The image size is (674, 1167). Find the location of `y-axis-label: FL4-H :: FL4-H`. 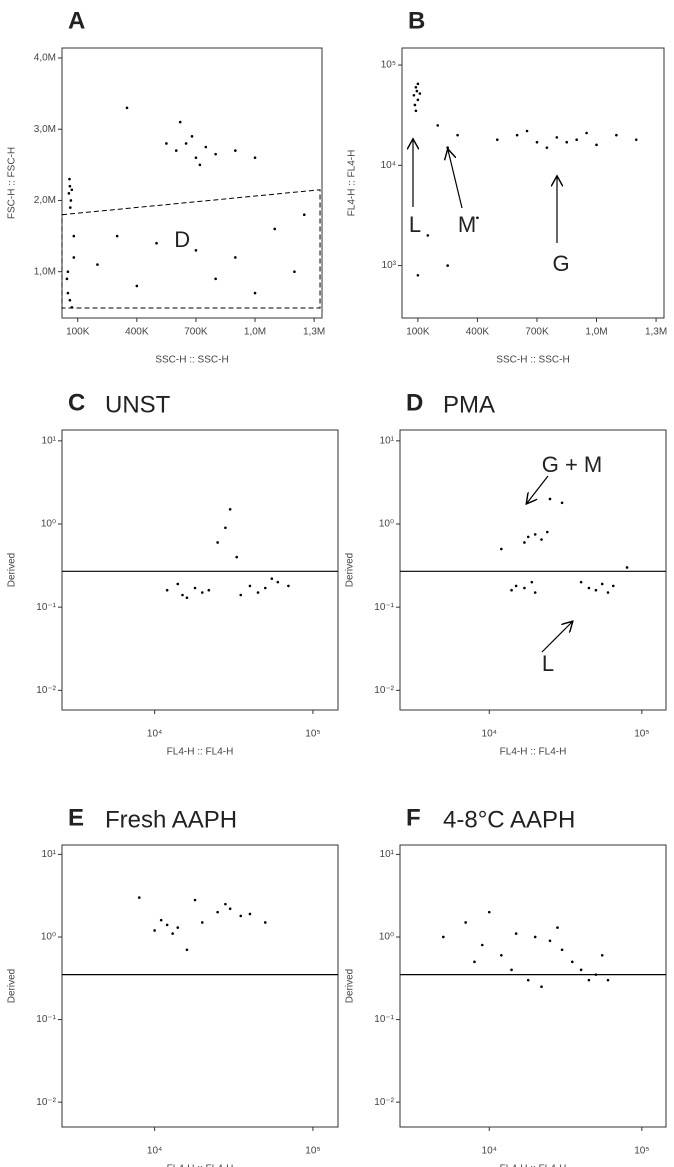

y-axis-label: FL4-H :: FL4-H is located at coordinates (352, 183).